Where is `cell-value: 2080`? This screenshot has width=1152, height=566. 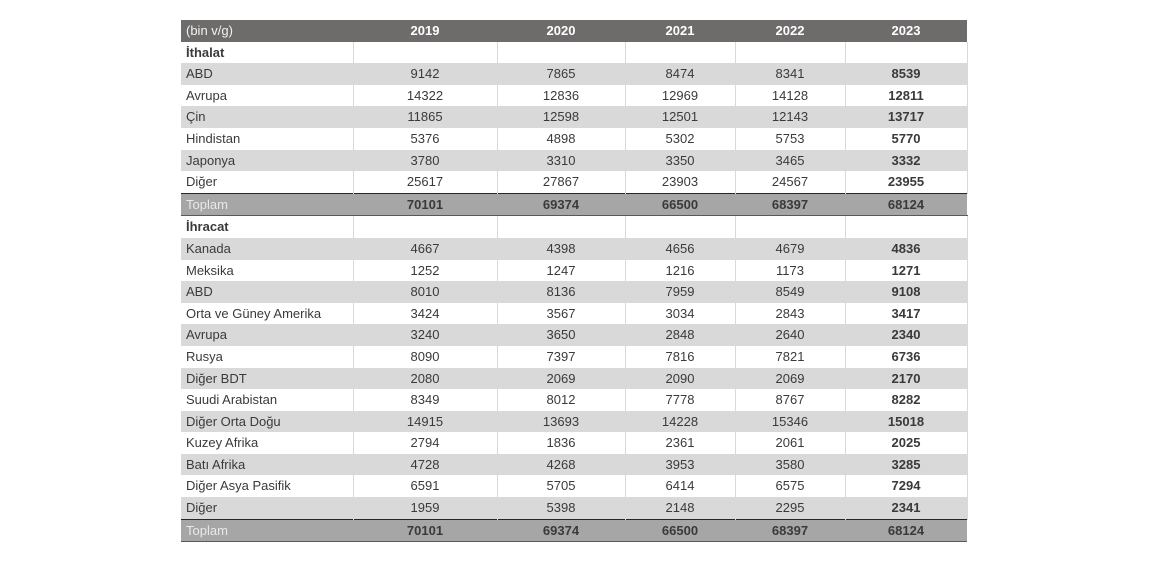
cell-value: 2080 is located at coordinates (425, 378).